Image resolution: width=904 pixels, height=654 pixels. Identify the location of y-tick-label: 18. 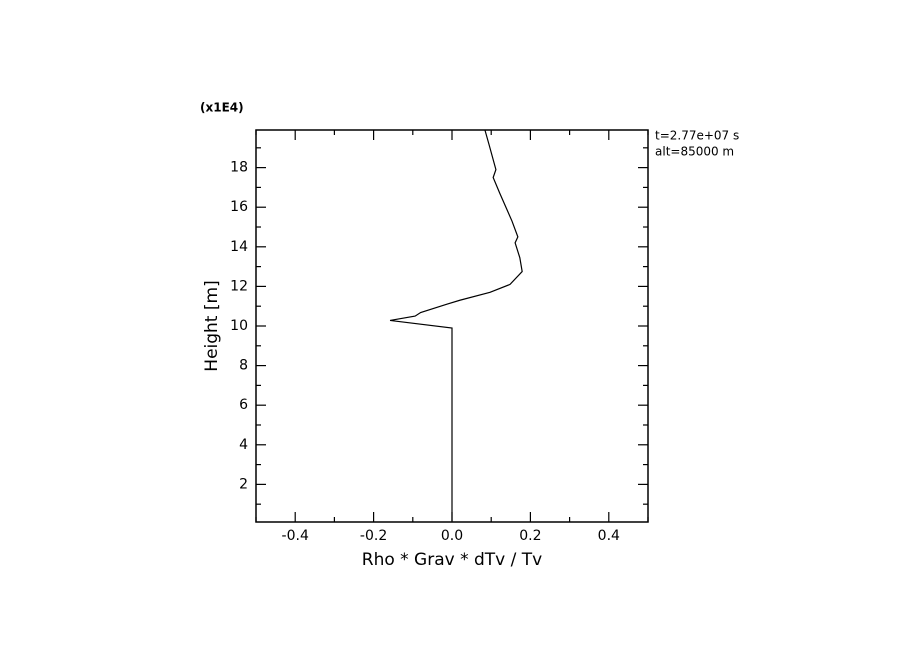
(239, 168).